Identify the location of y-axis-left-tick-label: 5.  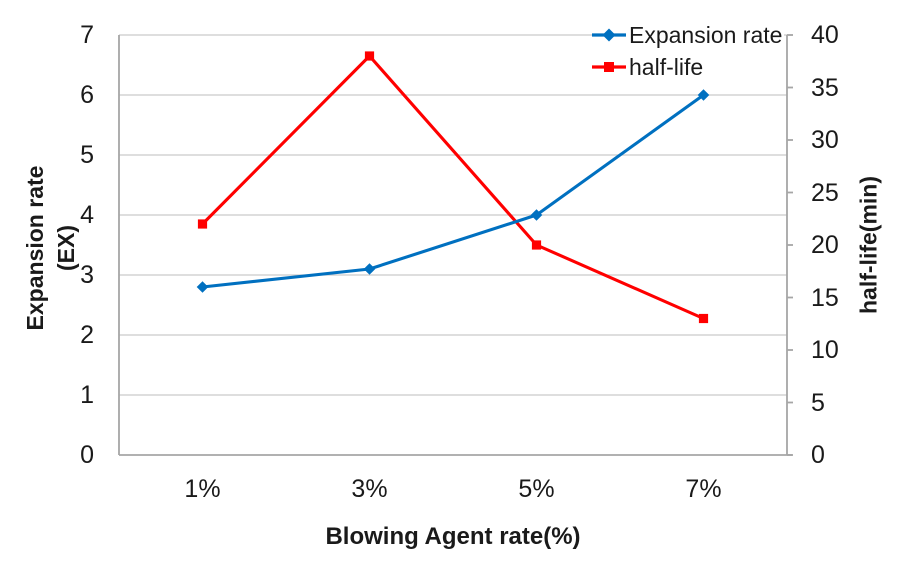
(87, 155).